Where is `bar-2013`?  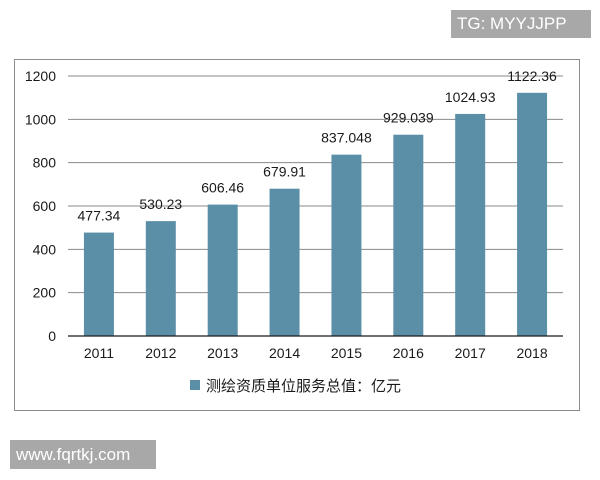
bar-2013 is located at coordinates (222, 270).